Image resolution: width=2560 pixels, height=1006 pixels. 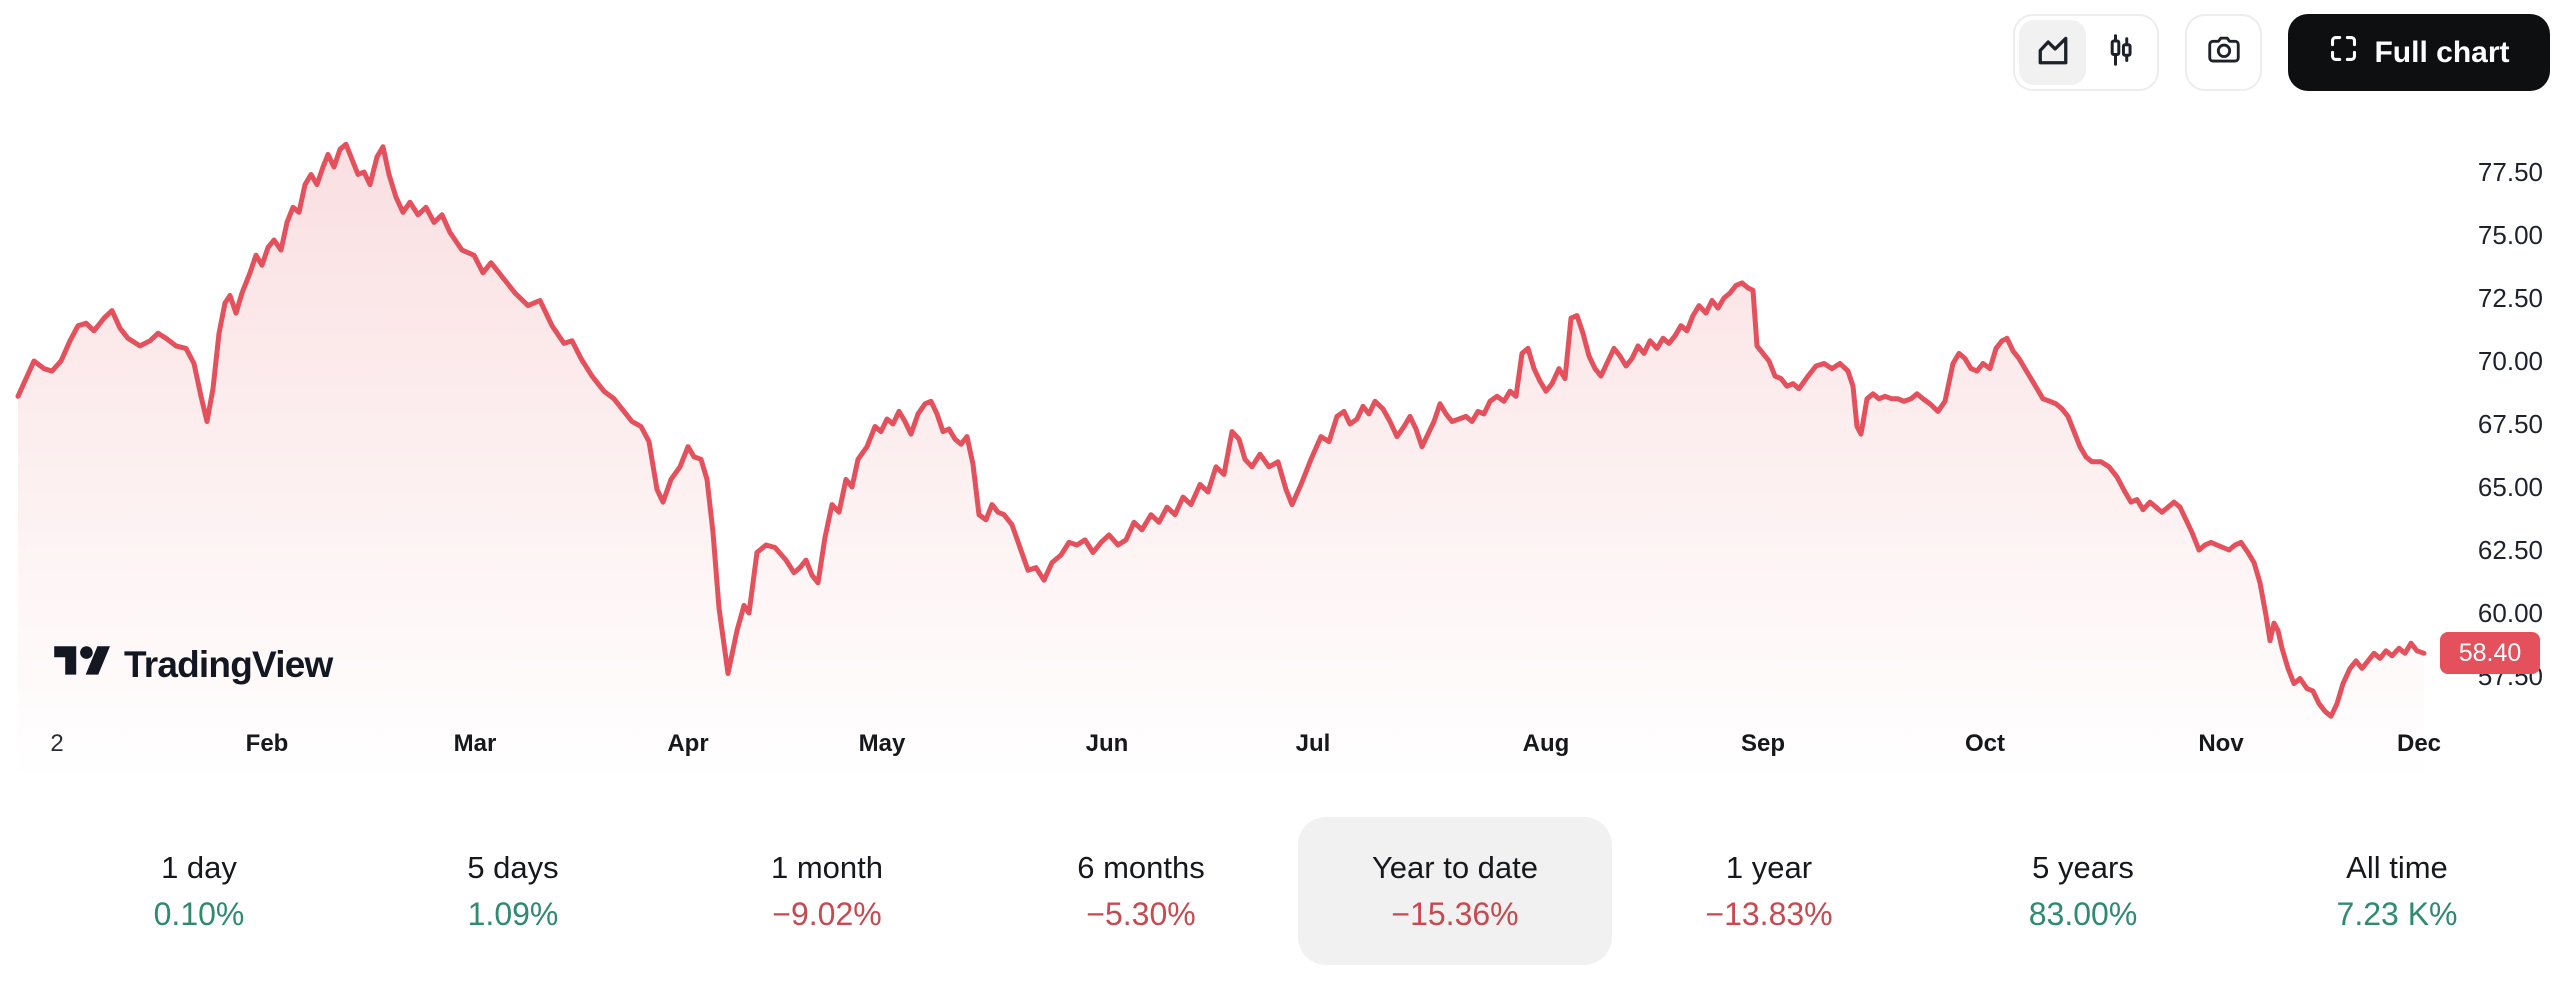 What do you see at coordinates (2419, 743) in the screenshot?
I see `x-axis-label: Dec` at bounding box center [2419, 743].